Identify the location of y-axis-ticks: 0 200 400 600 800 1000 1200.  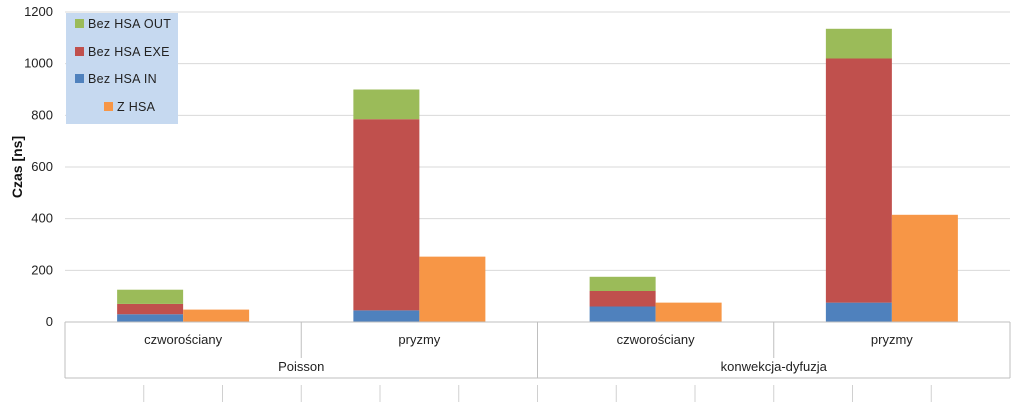
(38, 166).